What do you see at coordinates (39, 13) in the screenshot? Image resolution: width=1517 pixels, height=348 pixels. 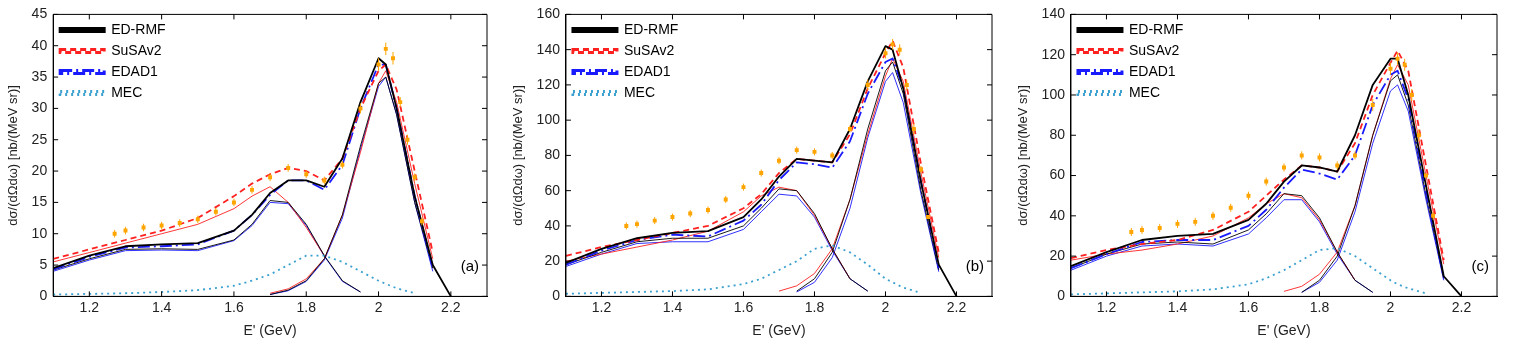 I see `y-tick-label: 45` at bounding box center [39, 13].